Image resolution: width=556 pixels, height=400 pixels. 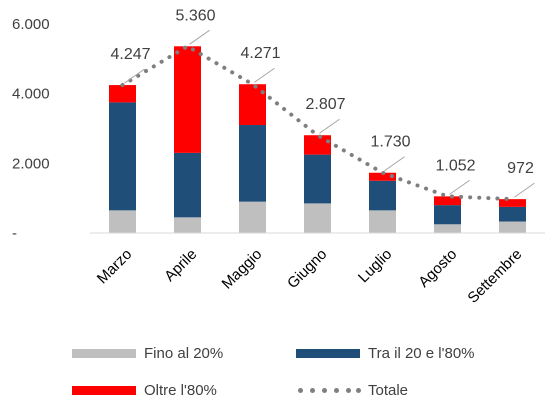 I want to click on total-data-label: 1.730, so click(x=390, y=142).